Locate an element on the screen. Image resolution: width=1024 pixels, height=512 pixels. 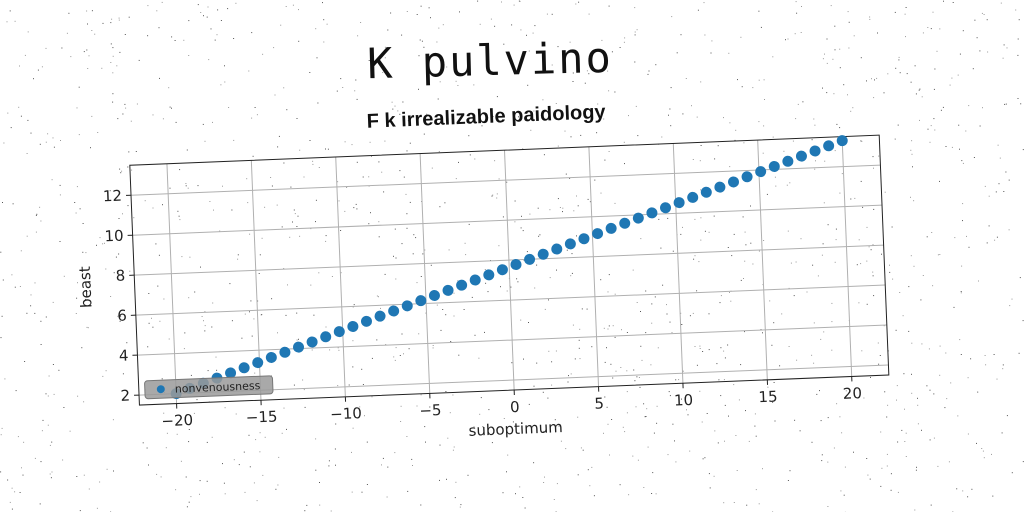
x-tick-label: 20 is located at coordinates (852, 393).